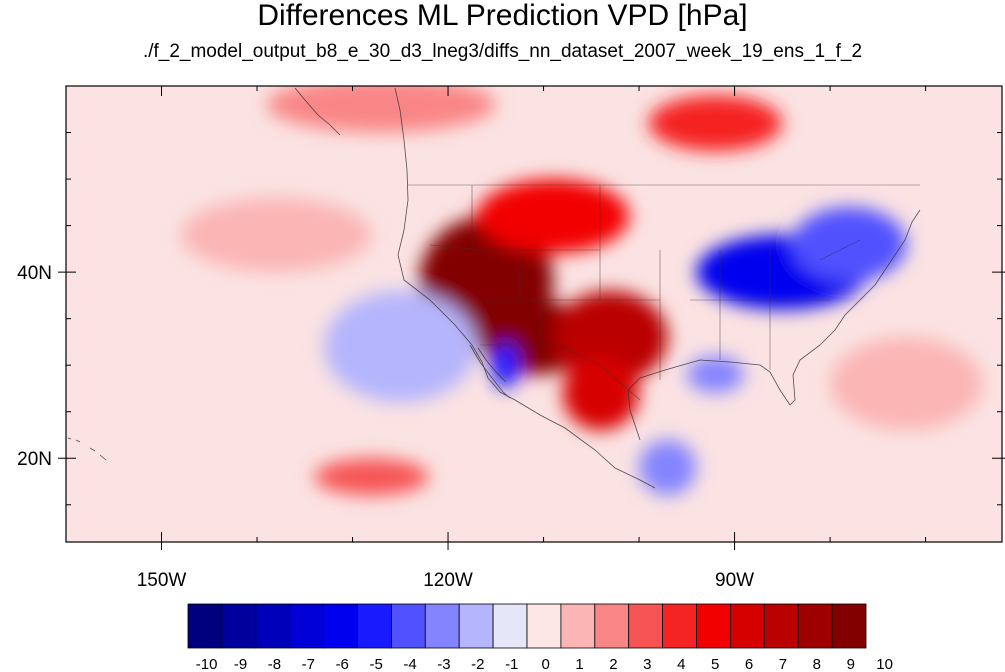 Image resolution: width=1005 pixels, height=672 pixels. I want to click on field-region-alaska-high, so click(381, 109).